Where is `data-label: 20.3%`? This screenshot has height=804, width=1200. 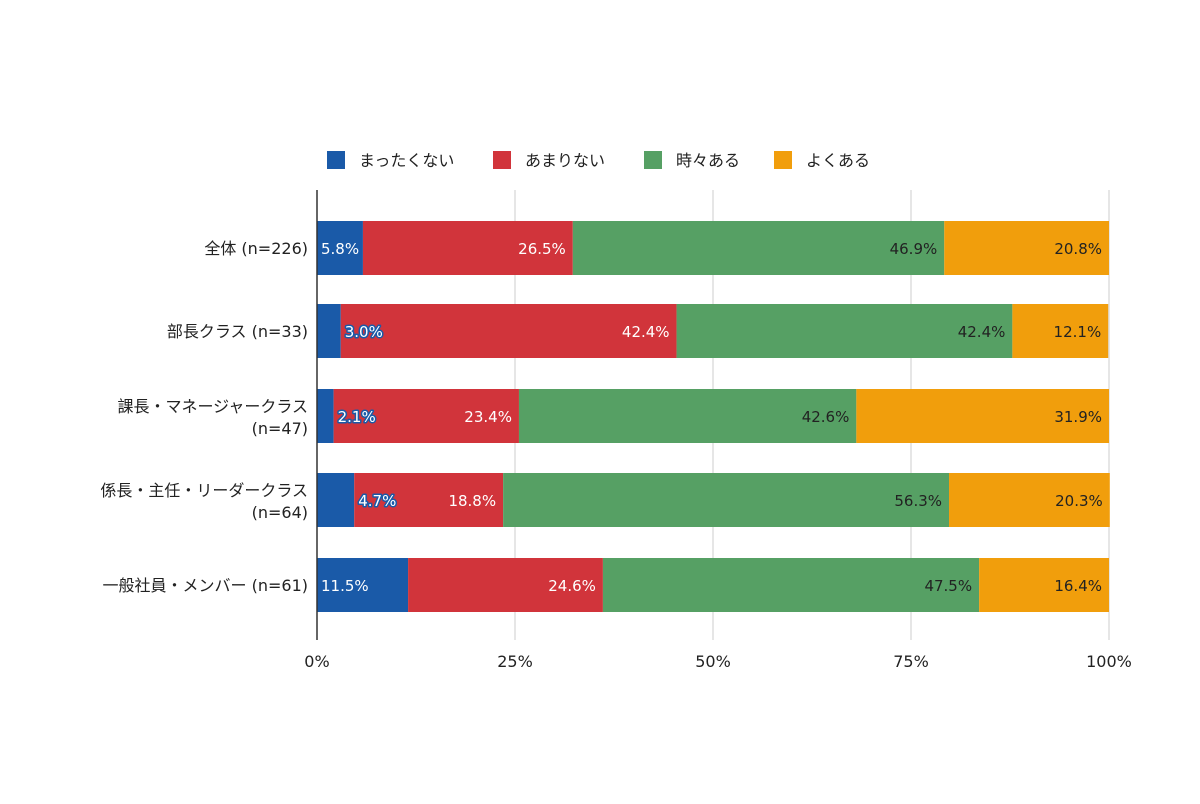
data-label: 20.3% is located at coordinates (1079, 501).